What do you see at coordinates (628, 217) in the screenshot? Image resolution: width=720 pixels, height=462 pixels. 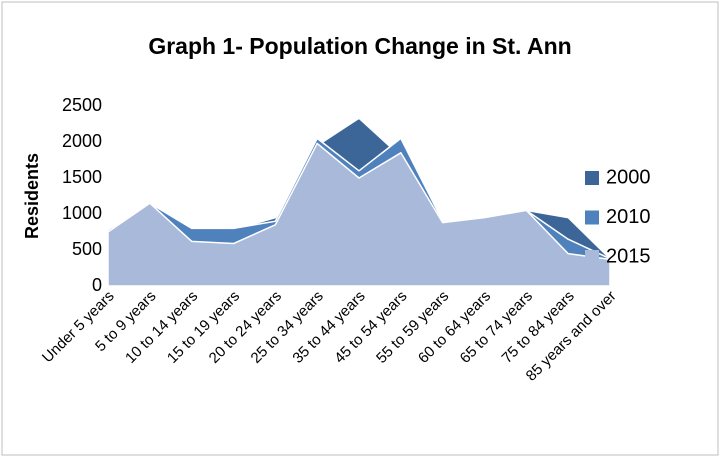 I see `legend-label: 2010` at bounding box center [628, 217].